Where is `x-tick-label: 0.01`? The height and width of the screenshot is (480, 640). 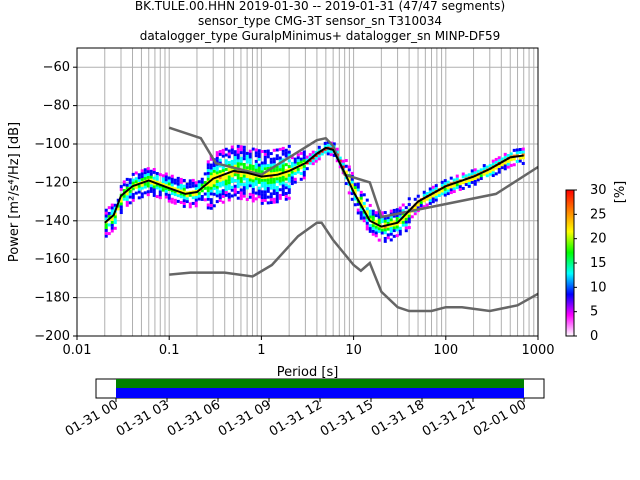 x-tick-label: 0.01 is located at coordinates (77, 350).